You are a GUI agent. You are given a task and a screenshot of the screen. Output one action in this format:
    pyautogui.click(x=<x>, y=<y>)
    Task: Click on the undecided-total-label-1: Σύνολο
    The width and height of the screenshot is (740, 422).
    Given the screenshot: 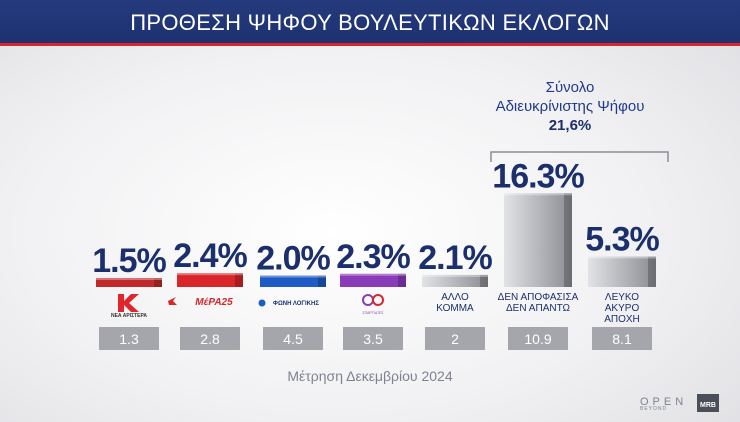 What is the action you would take?
    pyautogui.click(x=570, y=87)
    